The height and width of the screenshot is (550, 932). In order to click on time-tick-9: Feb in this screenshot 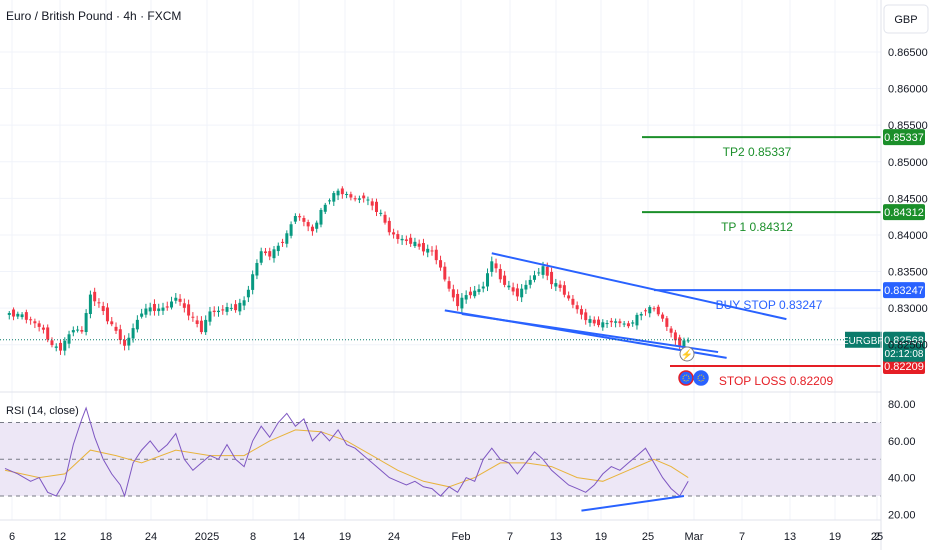, I will do `click(461, 537)`.